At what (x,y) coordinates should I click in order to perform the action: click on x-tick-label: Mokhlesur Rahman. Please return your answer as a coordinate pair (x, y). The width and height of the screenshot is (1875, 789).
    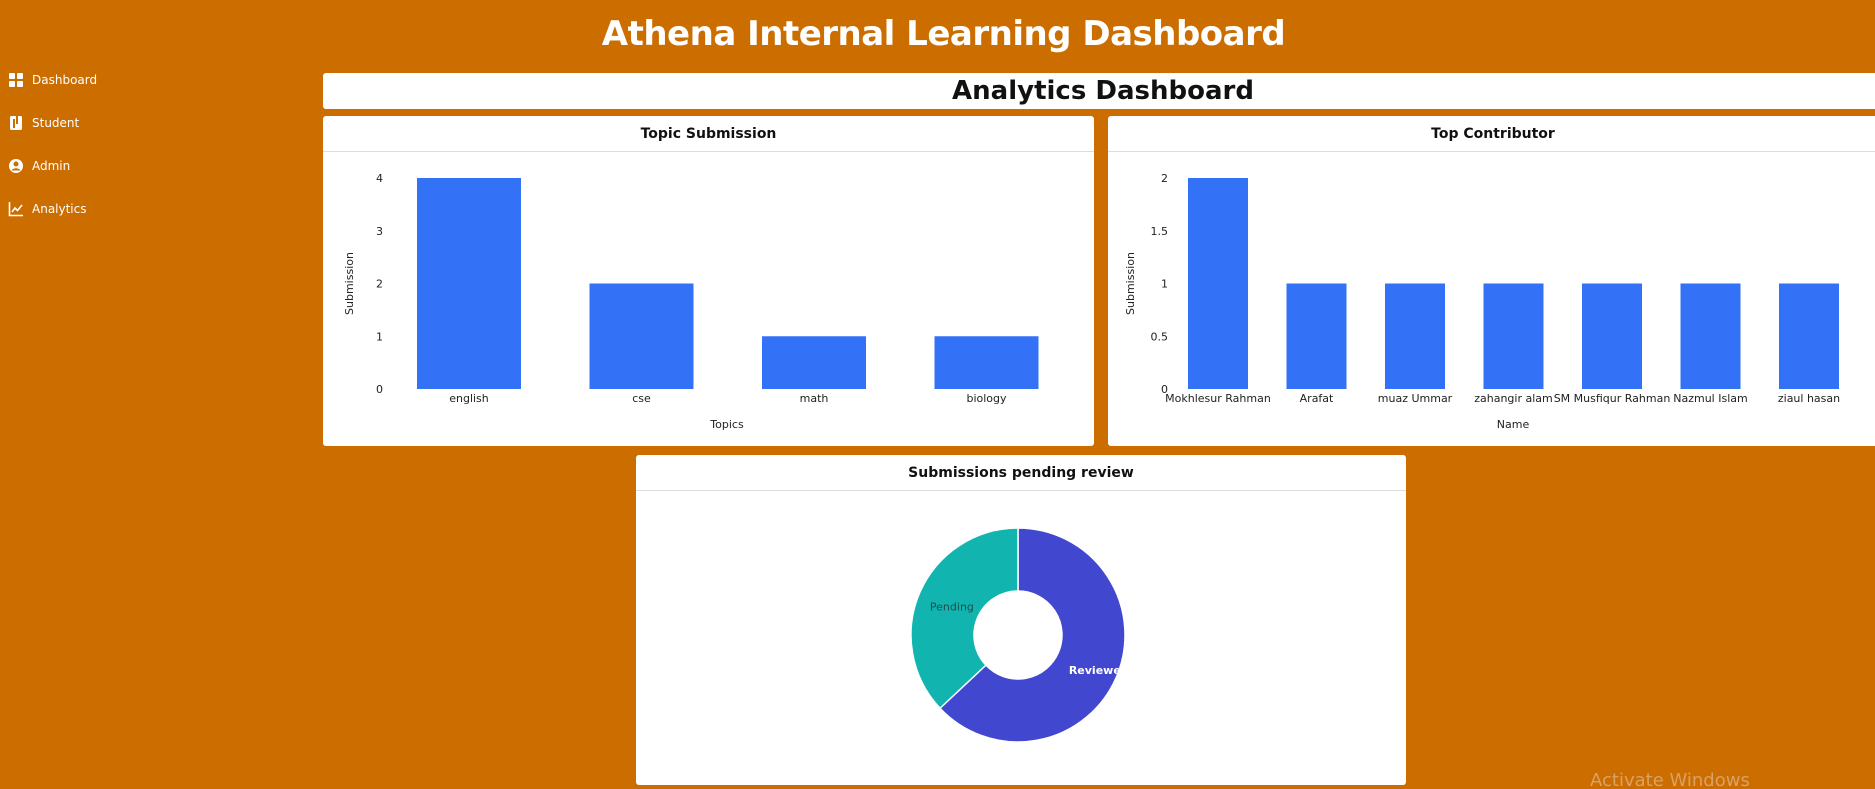
    Looking at the image, I should click on (1218, 398).